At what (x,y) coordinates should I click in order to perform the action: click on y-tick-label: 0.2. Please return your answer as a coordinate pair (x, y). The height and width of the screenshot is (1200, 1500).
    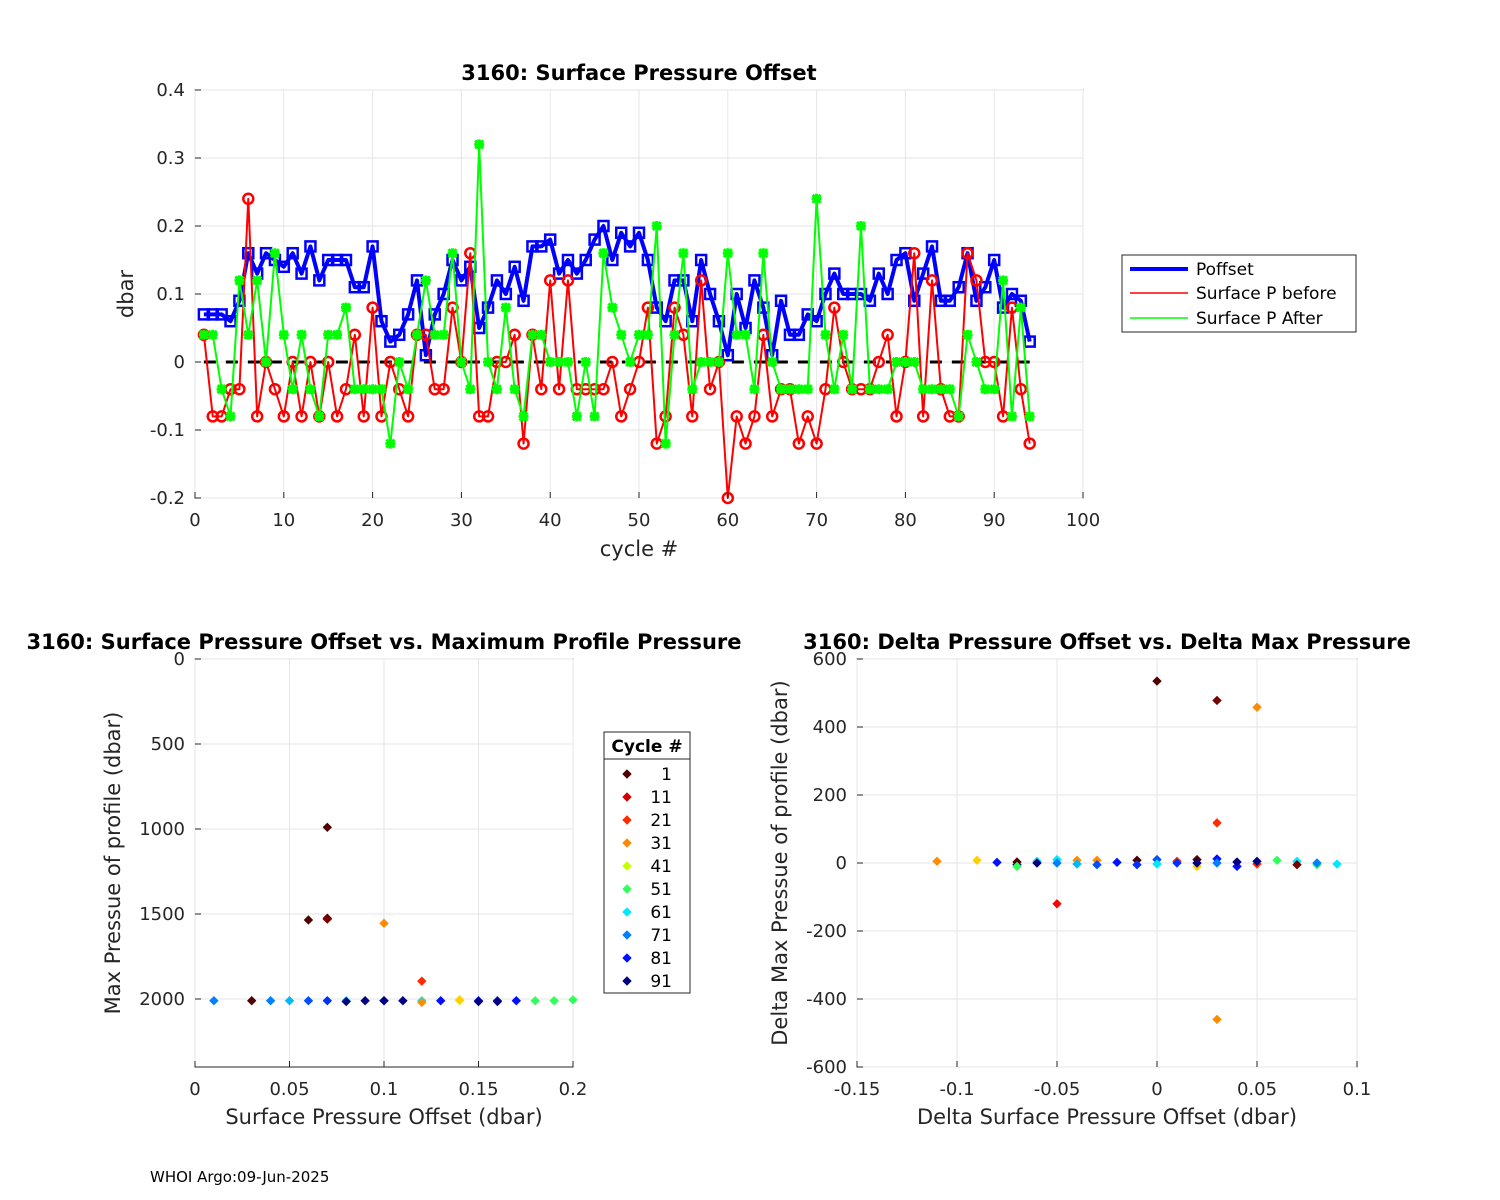
    Looking at the image, I should click on (170, 226).